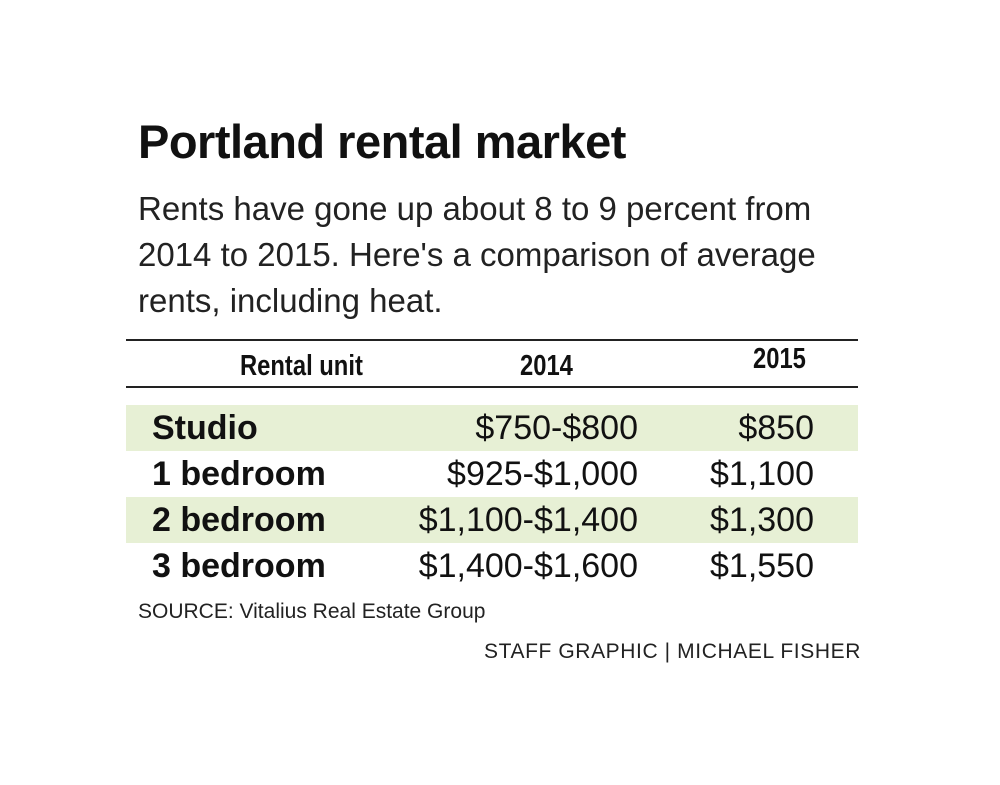  Describe the element at coordinates (528, 520) in the screenshot. I see `cell-2014: $1,100-$1,400` at that location.